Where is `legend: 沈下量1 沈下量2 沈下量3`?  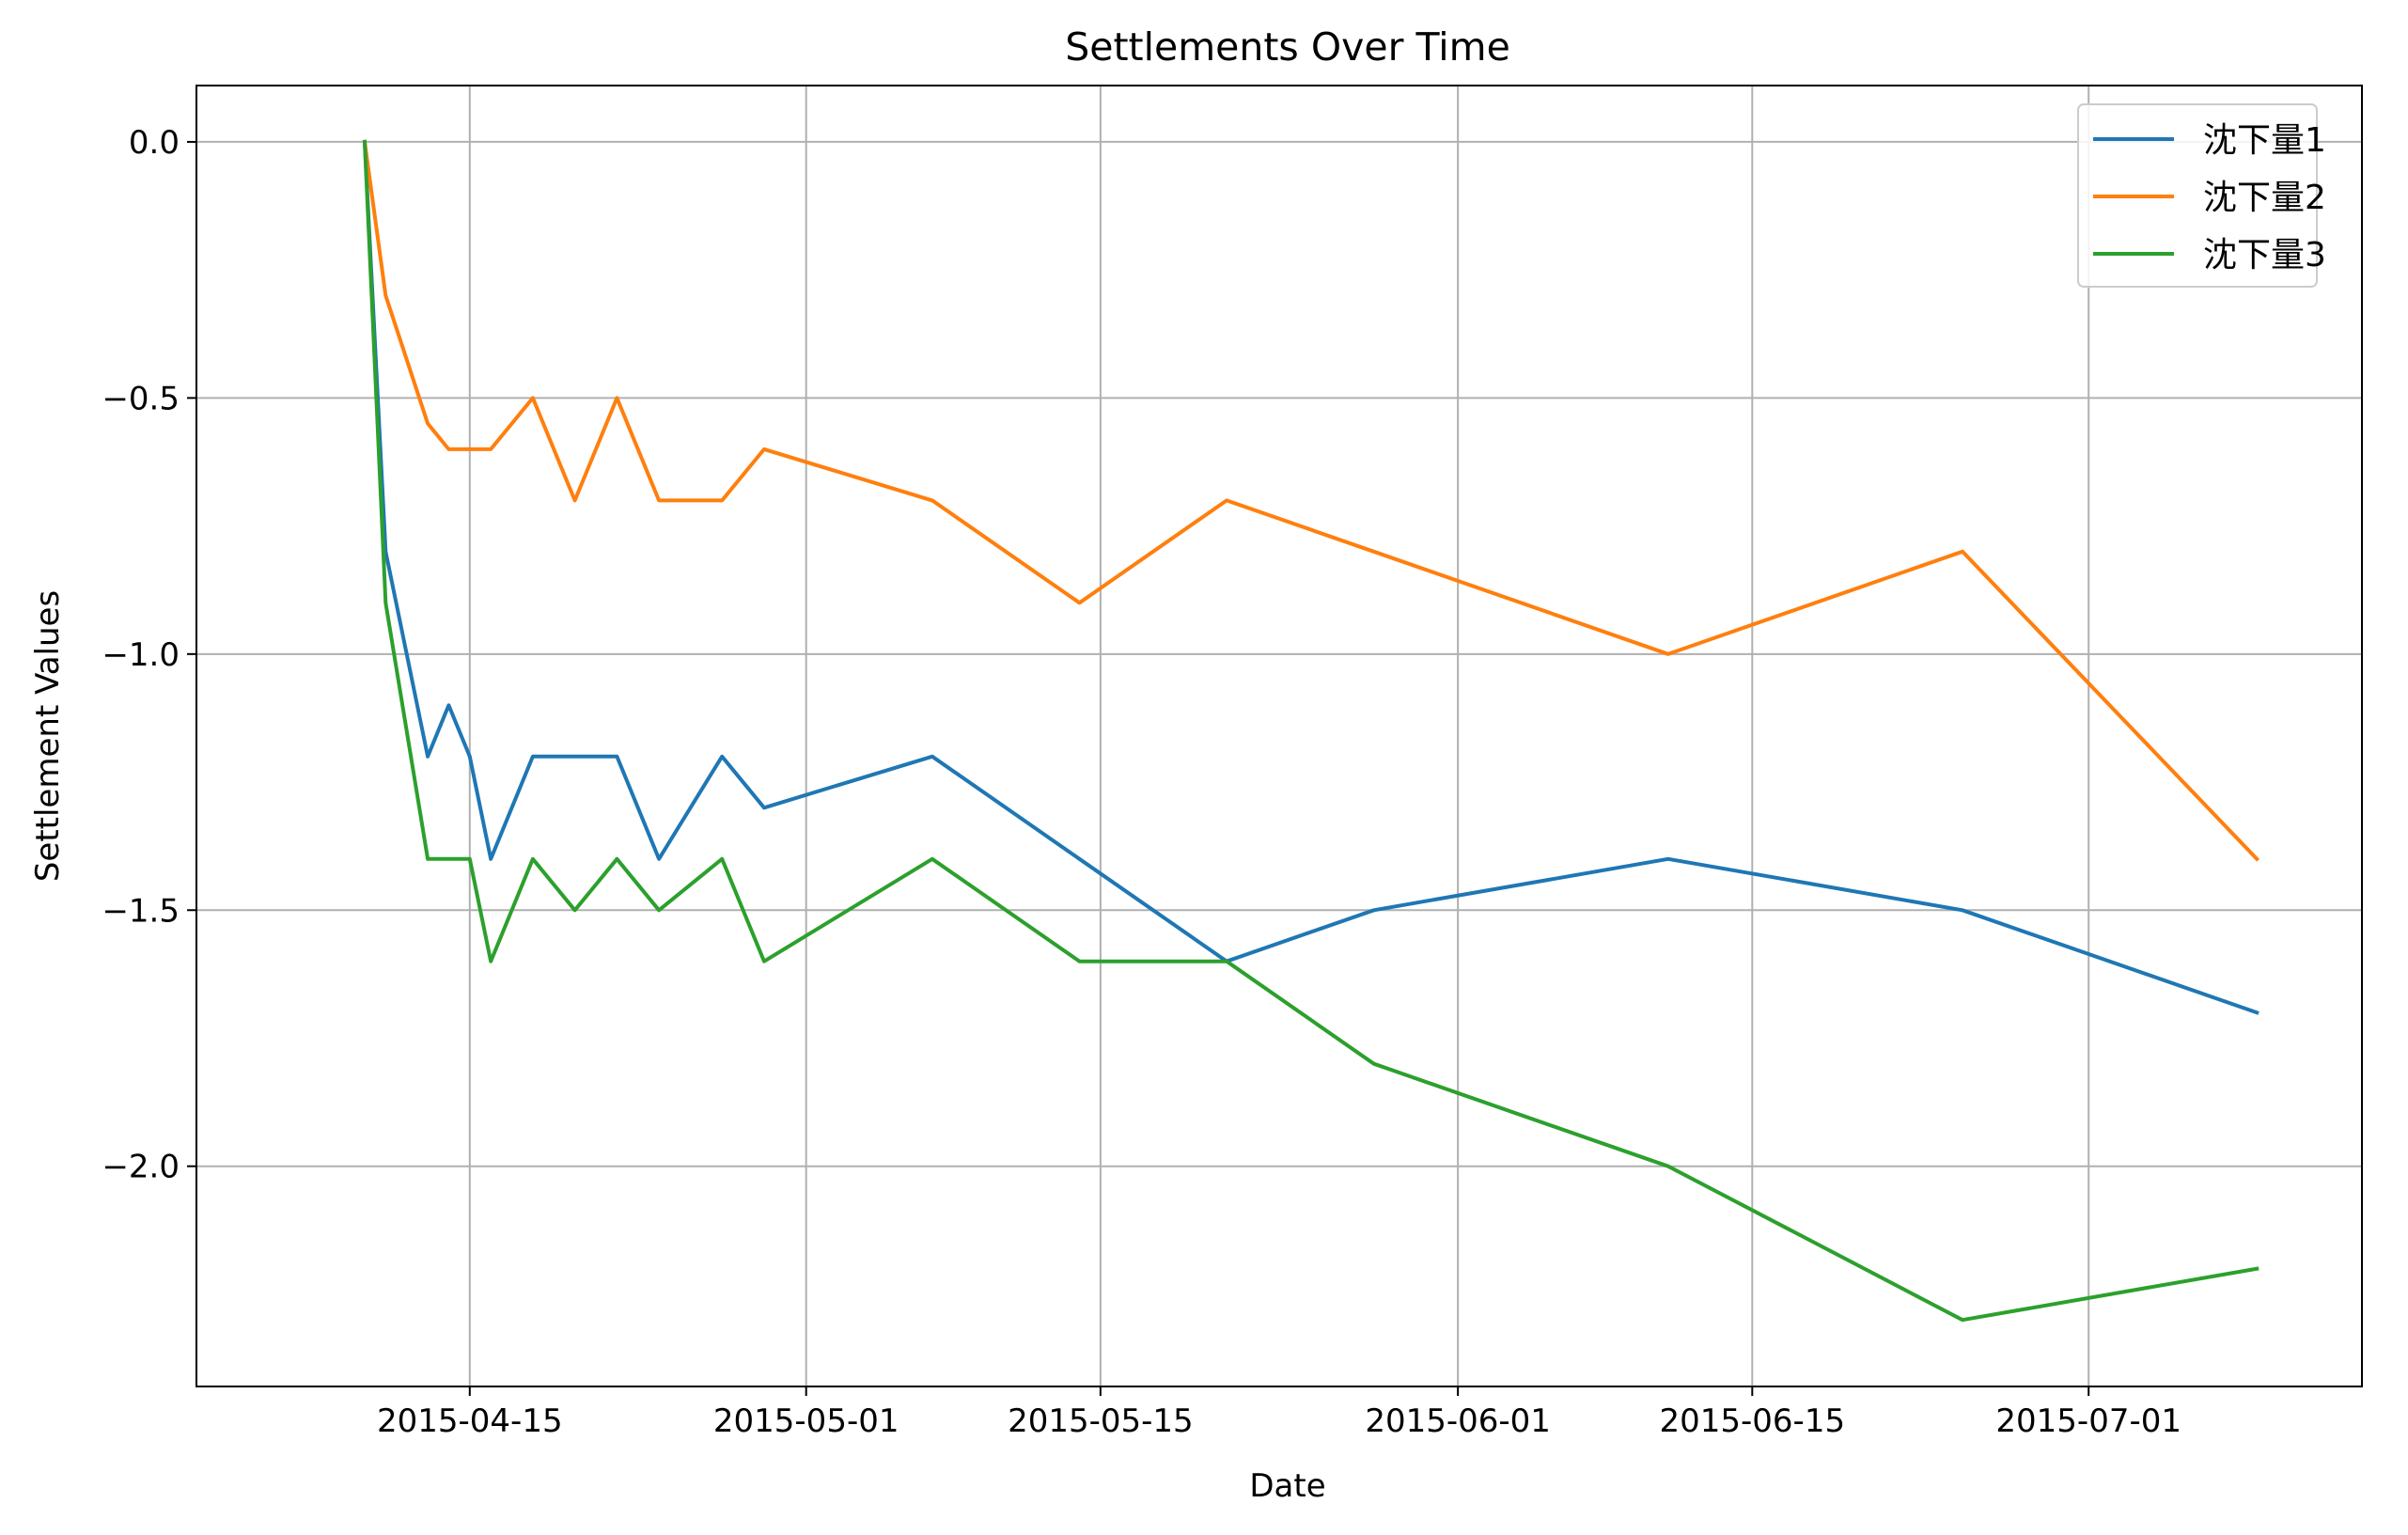 legend: 沈下量1 沈下量2 沈下量3 is located at coordinates (2201, 195).